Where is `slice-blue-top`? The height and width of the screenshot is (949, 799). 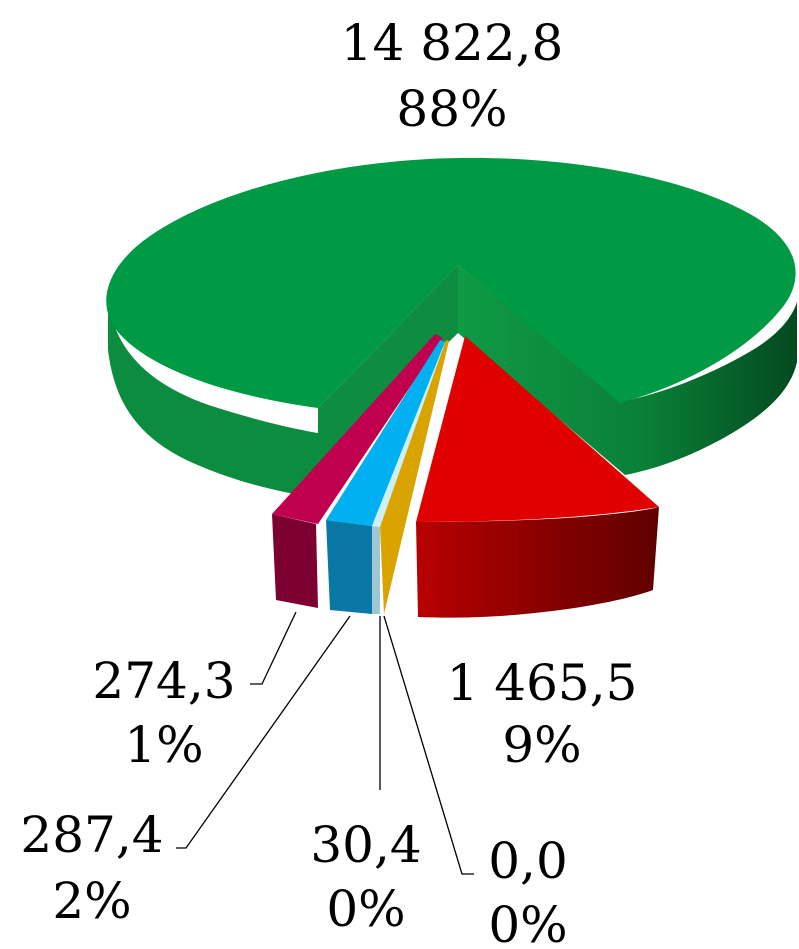
slice-blue-top is located at coordinates (385, 433).